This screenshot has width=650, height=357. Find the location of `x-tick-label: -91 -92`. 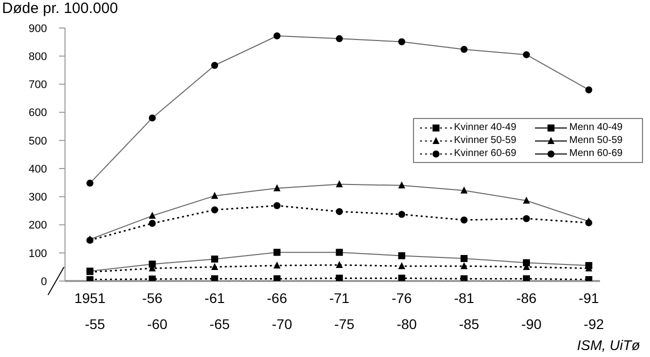

x-tick-label: -91 -92 is located at coordinates (591, 311).